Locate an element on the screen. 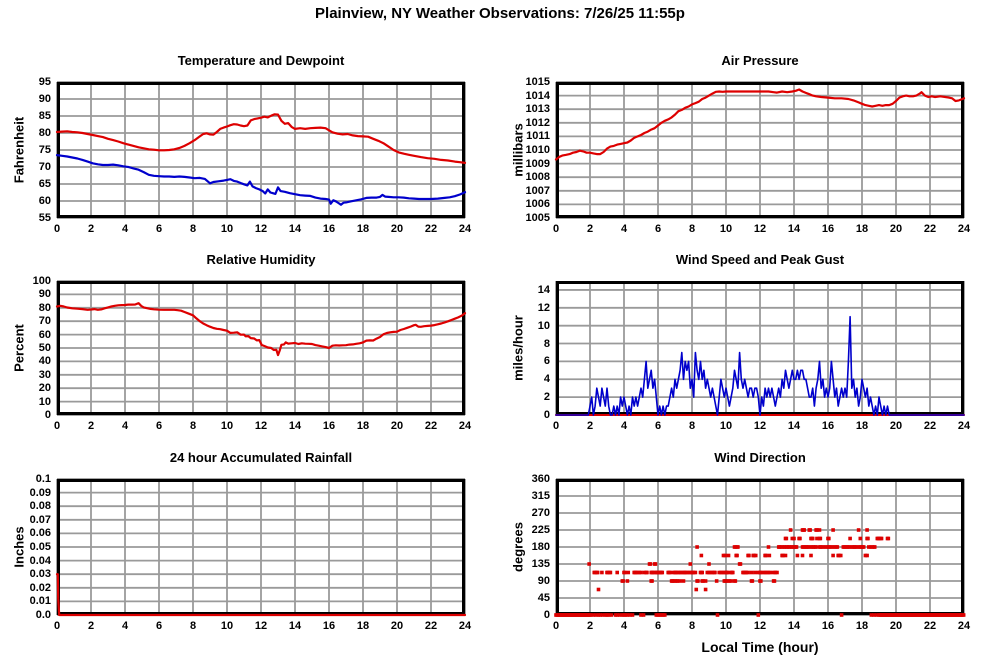  accumulated-rainfall-x-tick-label: 12 is located at coordinates (261, 626).